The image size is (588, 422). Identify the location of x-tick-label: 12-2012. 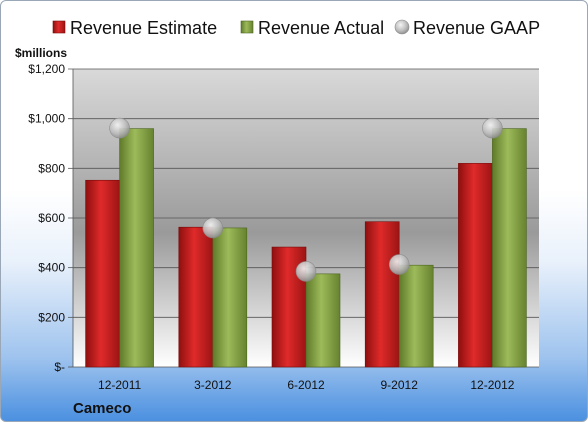
(492, 385).